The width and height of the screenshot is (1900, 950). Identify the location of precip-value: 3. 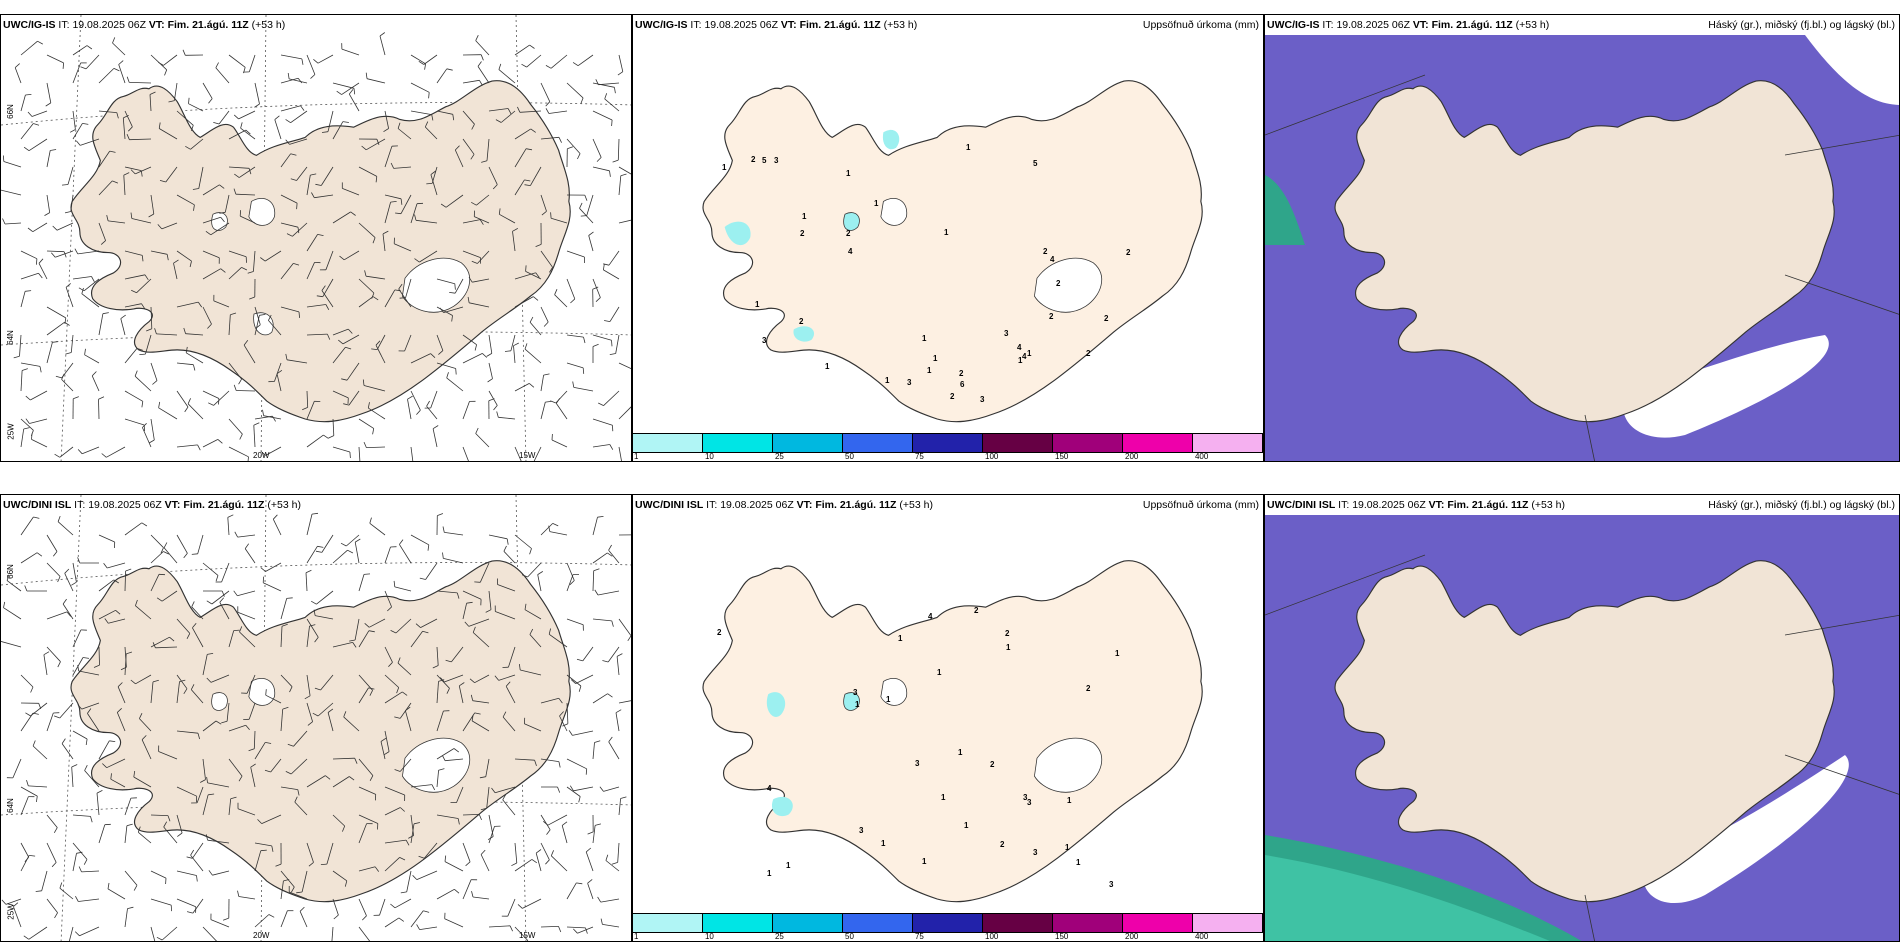
(1111, 884).